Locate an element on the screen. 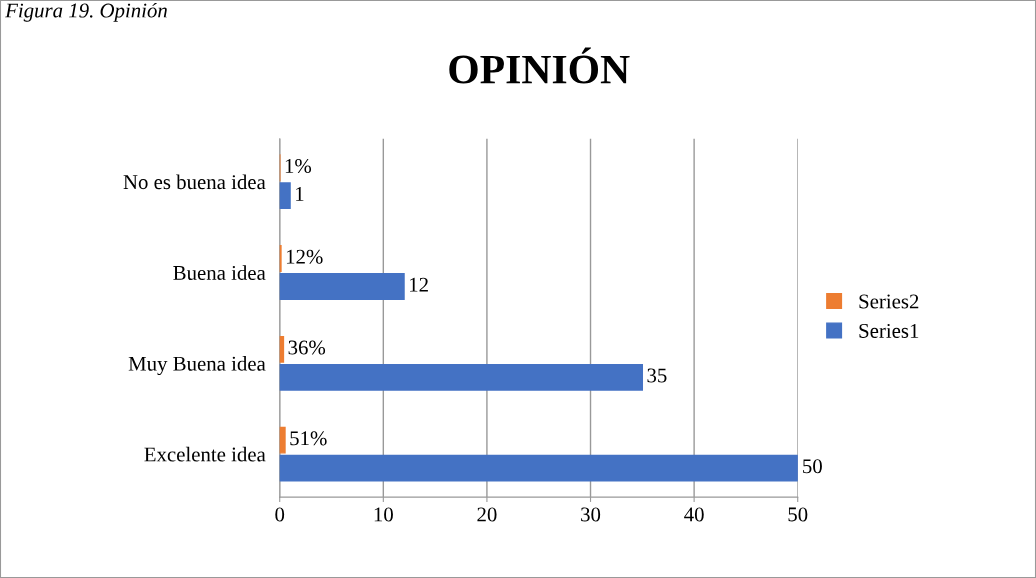 The height and width of the screenshot is (578, 1036). chart-title: OPINIÓN is located at coordinates (539, 65).